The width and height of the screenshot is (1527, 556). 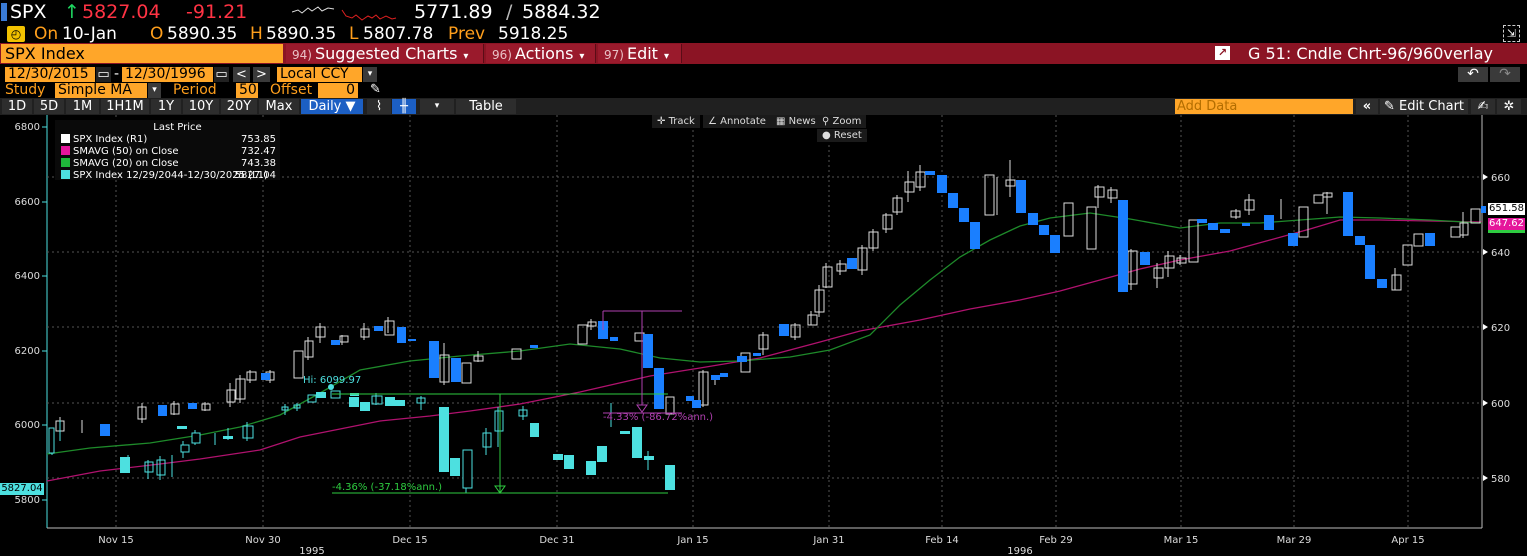 What do you see at coordinates (332, 106) in the screenshot?
I see `frequency-select: Daily ▼` at bounding box center [332, 106].